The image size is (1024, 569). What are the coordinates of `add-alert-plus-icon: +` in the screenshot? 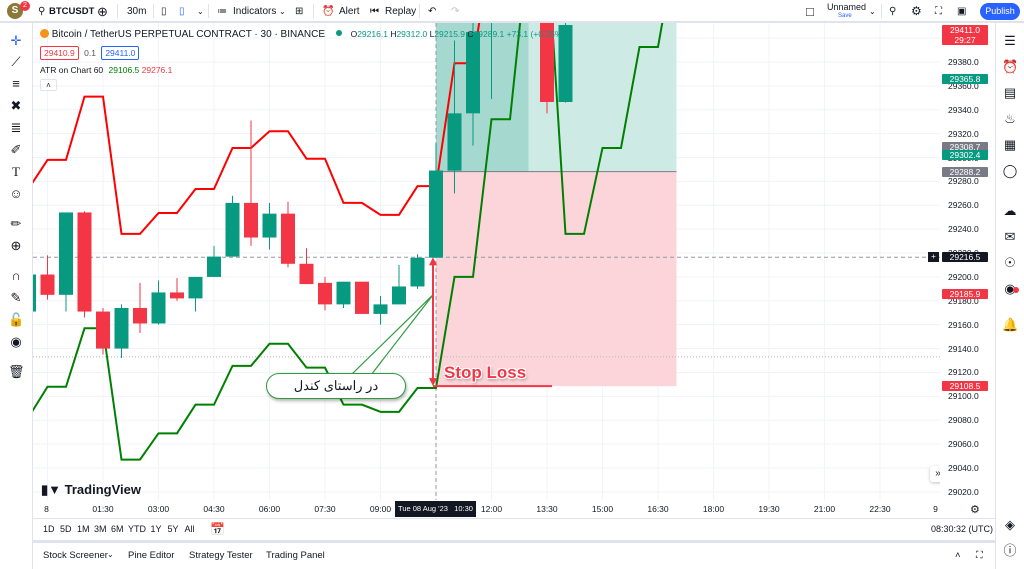 It's located at (933, 257).